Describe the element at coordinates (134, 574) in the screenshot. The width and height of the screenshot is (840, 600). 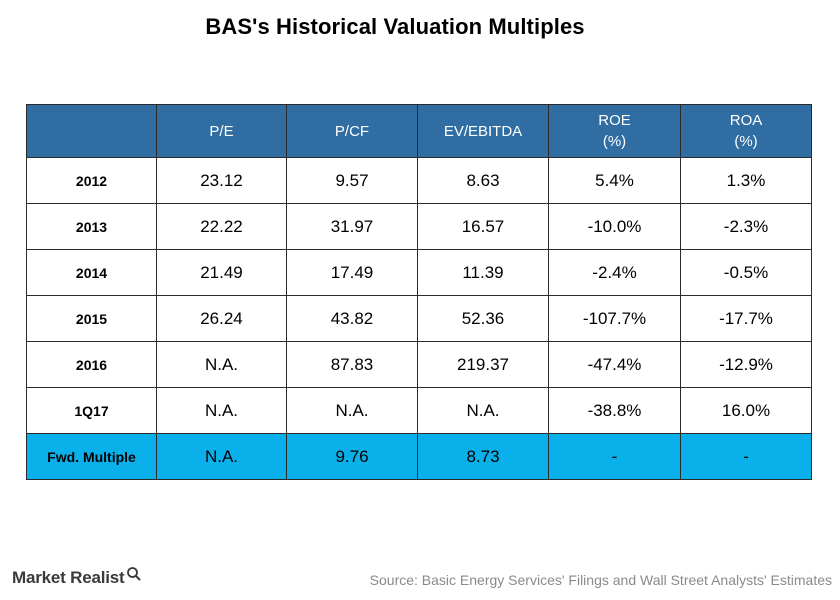
I see `magnifier-icon` at that location.